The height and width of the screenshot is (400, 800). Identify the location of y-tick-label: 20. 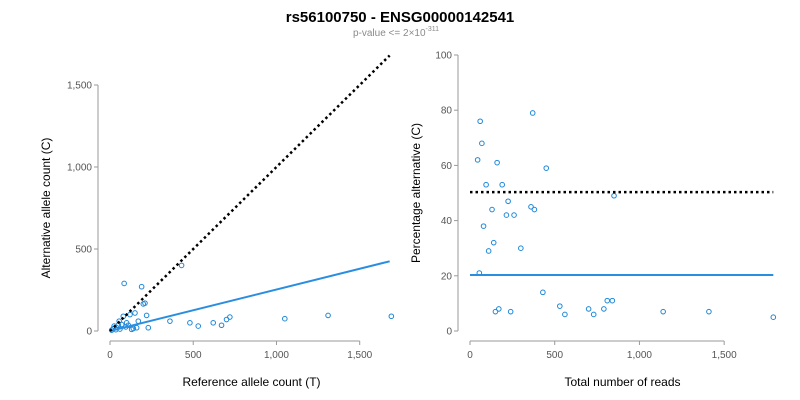
(447, 276).